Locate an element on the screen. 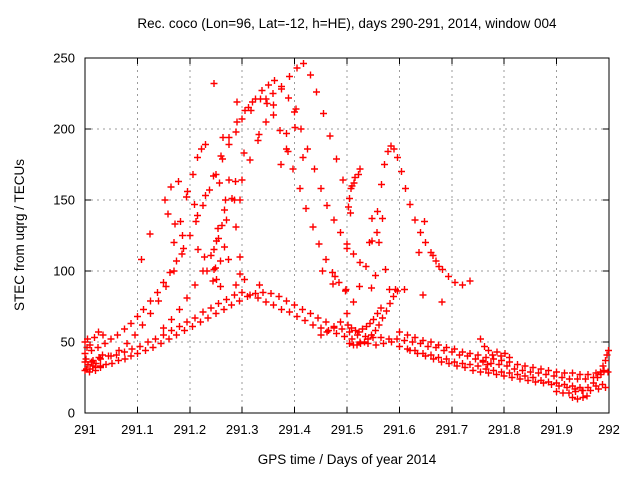 The width and height of the screenshot is (640, 480). x-tick-label: 291 is located at coordinates (85, 429).